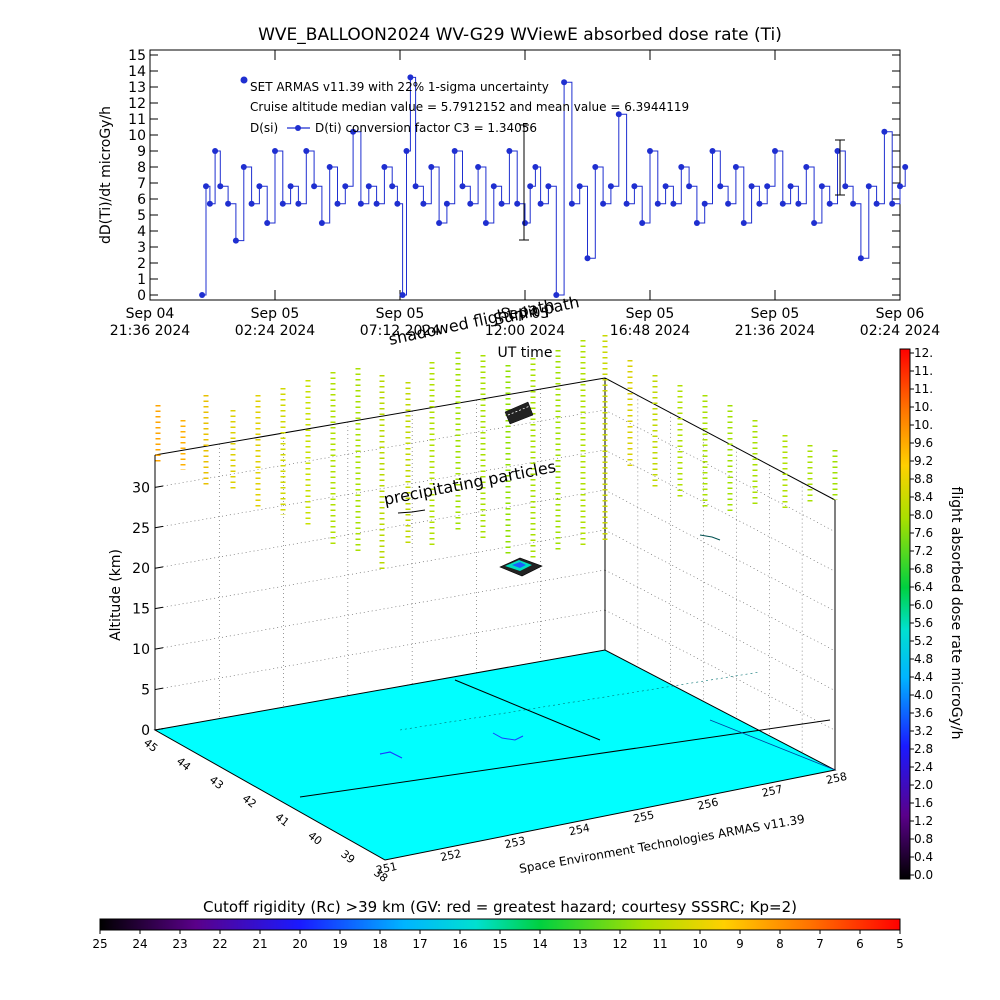 The width and height of the screenshot is (1000, 1000). I want to click on y-tick-label: 6, so click(141, 200).